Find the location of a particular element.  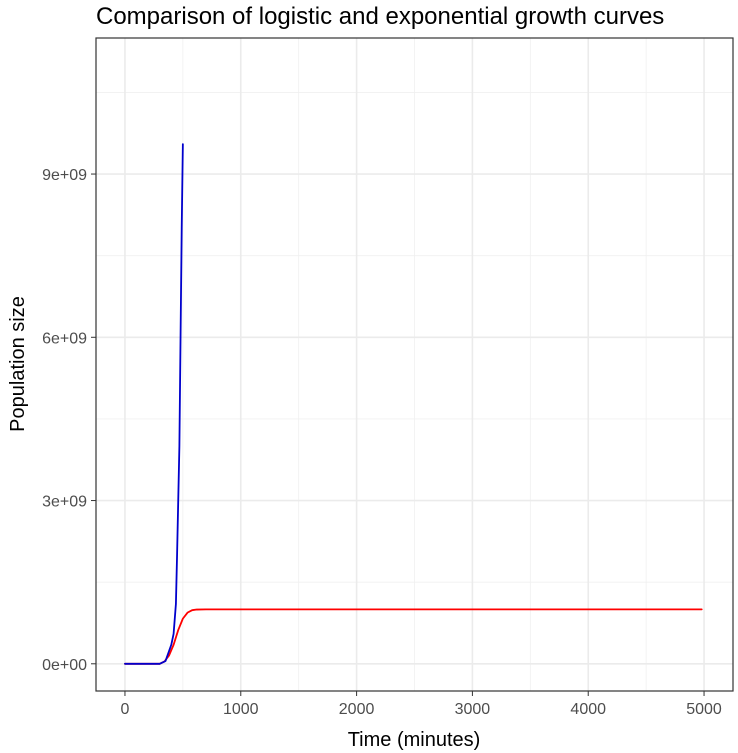

x-axis-title: Time (minutes) is located at coordinates (414, 740).